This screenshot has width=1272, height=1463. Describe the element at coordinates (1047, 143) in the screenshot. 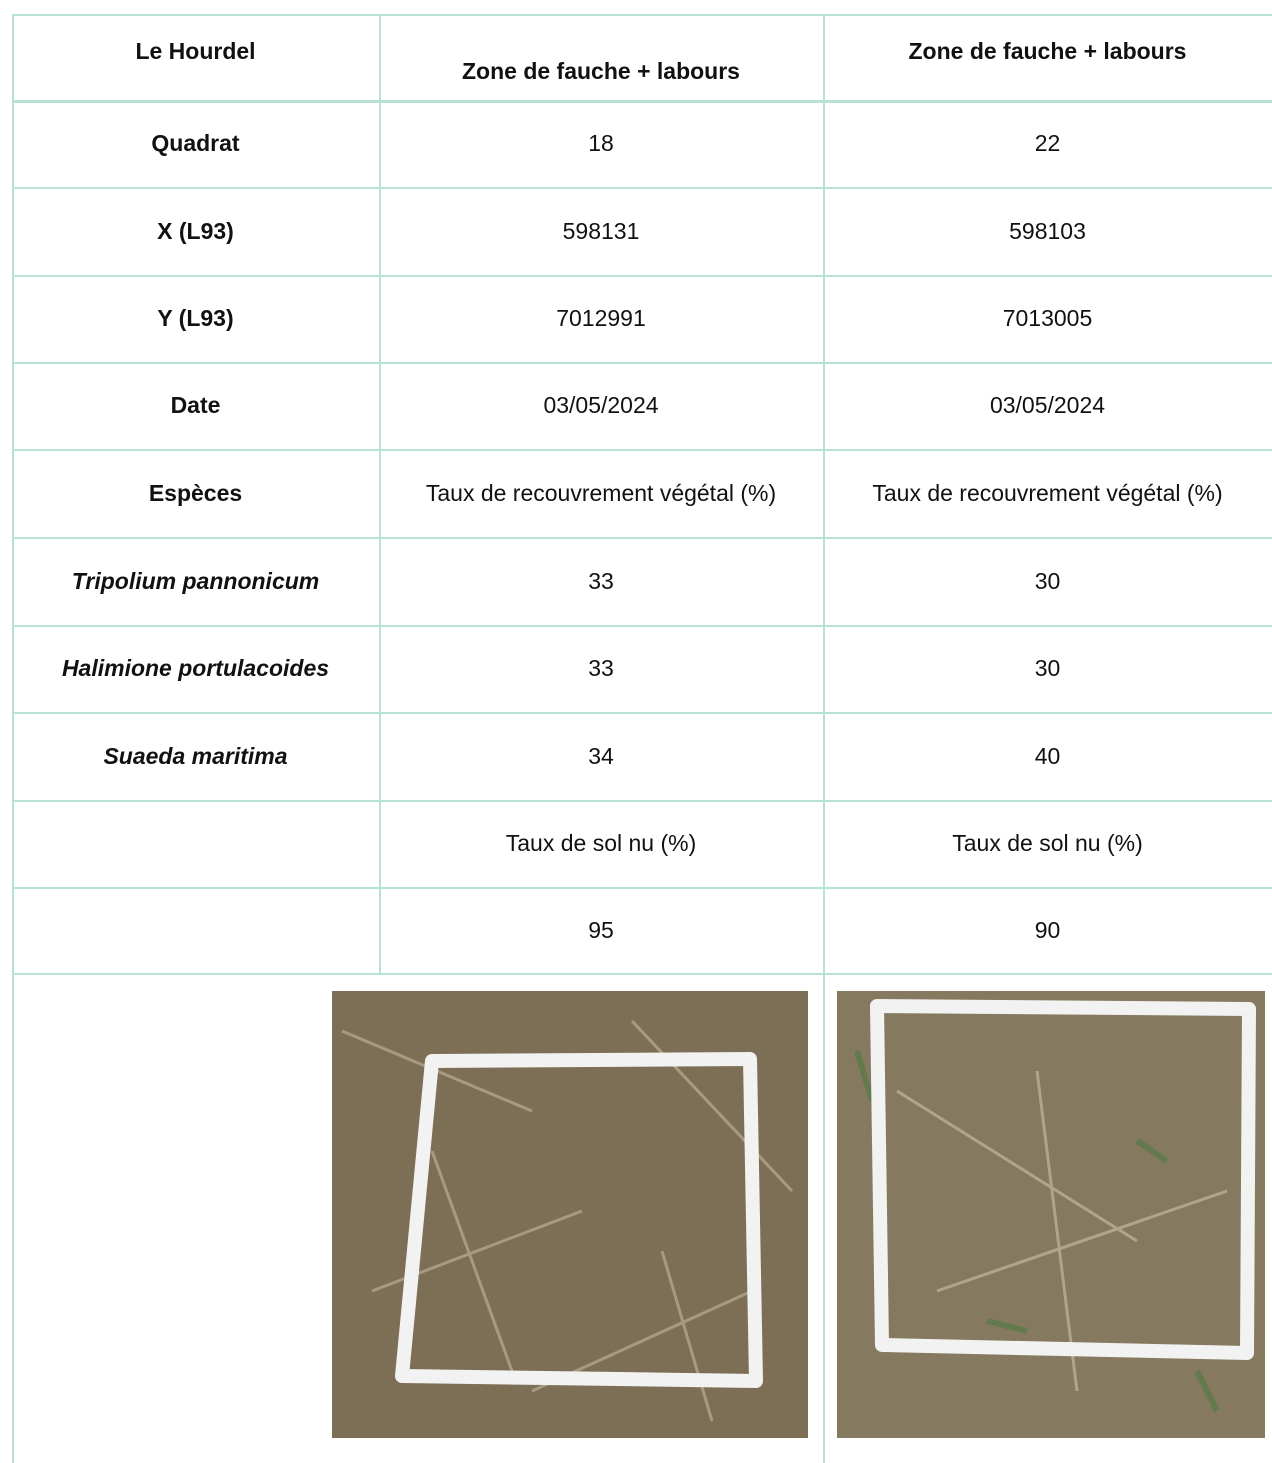

I see `table-cell: 22` at that location.